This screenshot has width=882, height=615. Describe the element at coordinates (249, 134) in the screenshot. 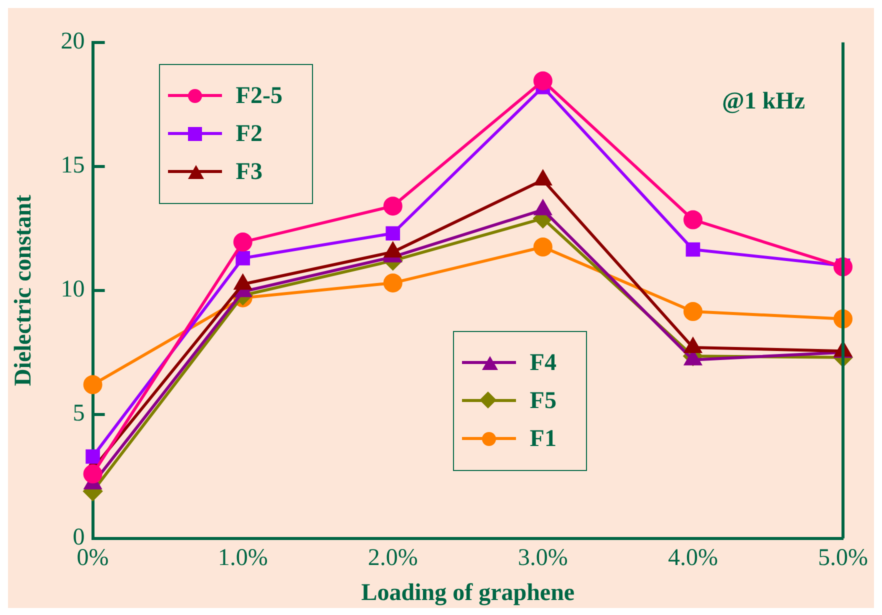

I see `legend-label: F2` at that location.